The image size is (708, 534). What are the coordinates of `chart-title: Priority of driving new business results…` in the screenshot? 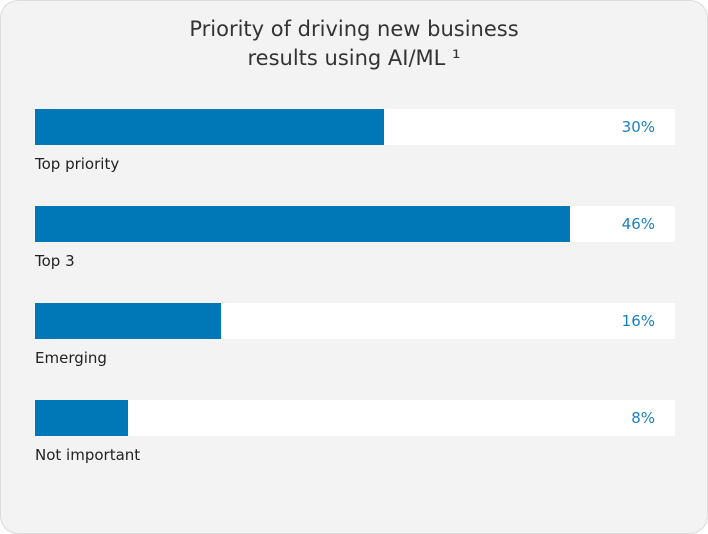 It's located at (354, 44).